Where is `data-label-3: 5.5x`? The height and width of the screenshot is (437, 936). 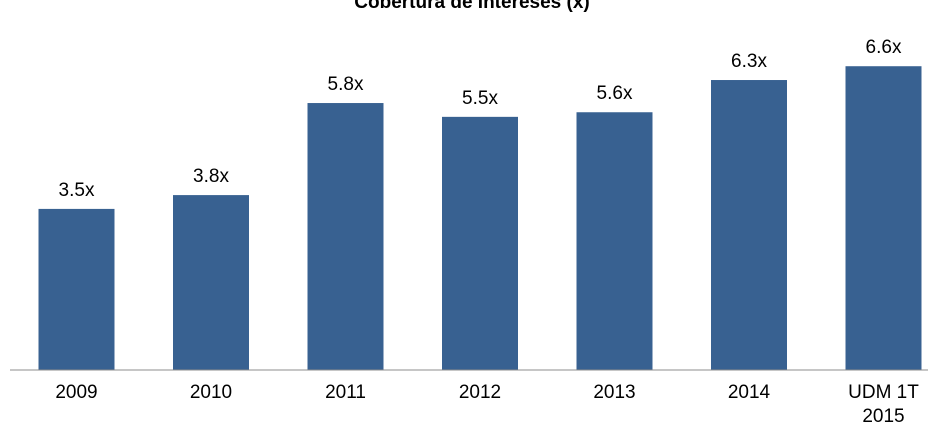 data-label-3: 5.5x is located at coordinates (480, 98).